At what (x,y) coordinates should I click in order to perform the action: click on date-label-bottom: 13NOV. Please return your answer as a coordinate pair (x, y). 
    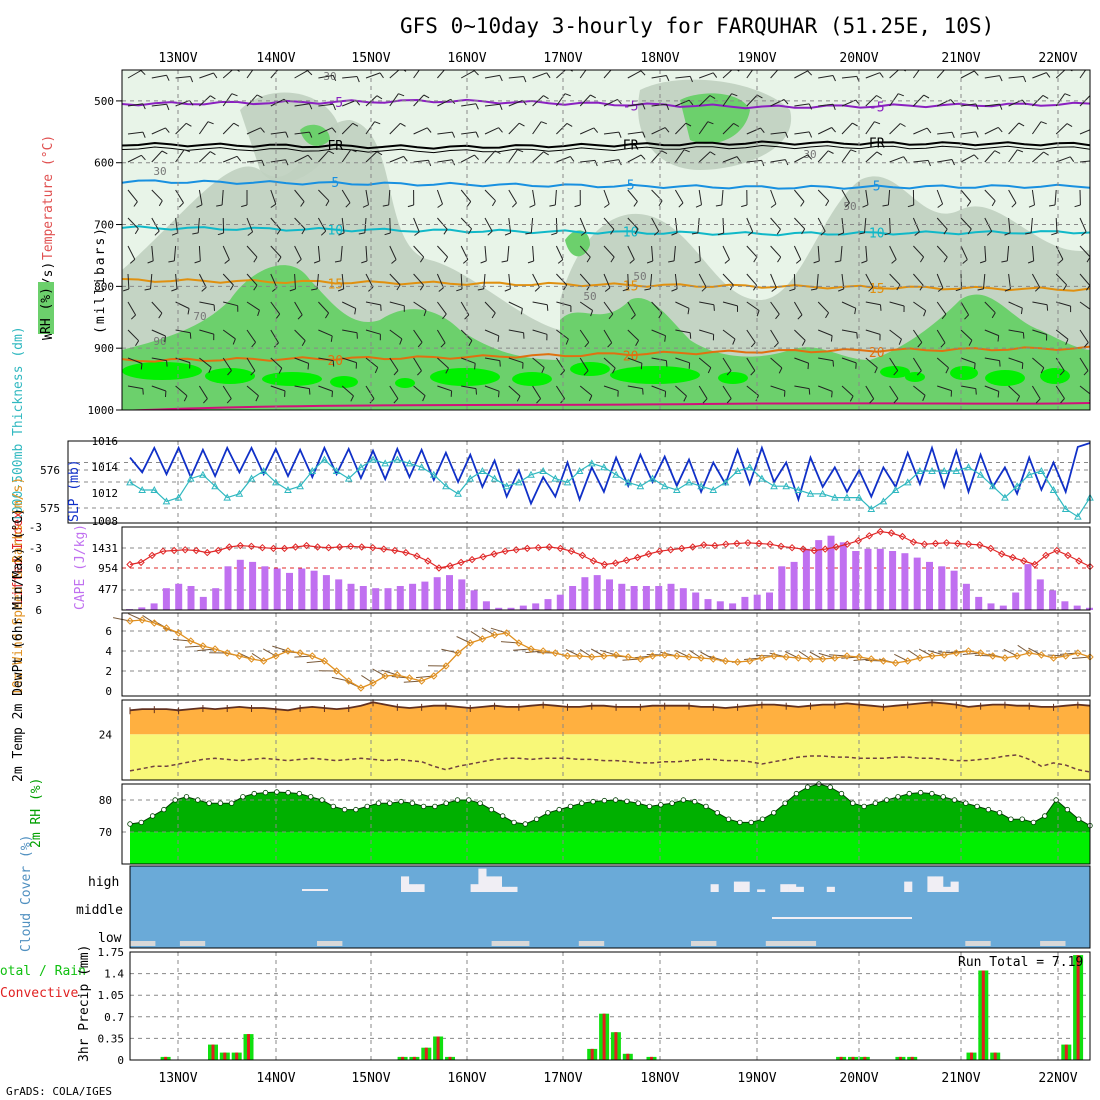
    Looking at the image, I should click on (177, 1078).